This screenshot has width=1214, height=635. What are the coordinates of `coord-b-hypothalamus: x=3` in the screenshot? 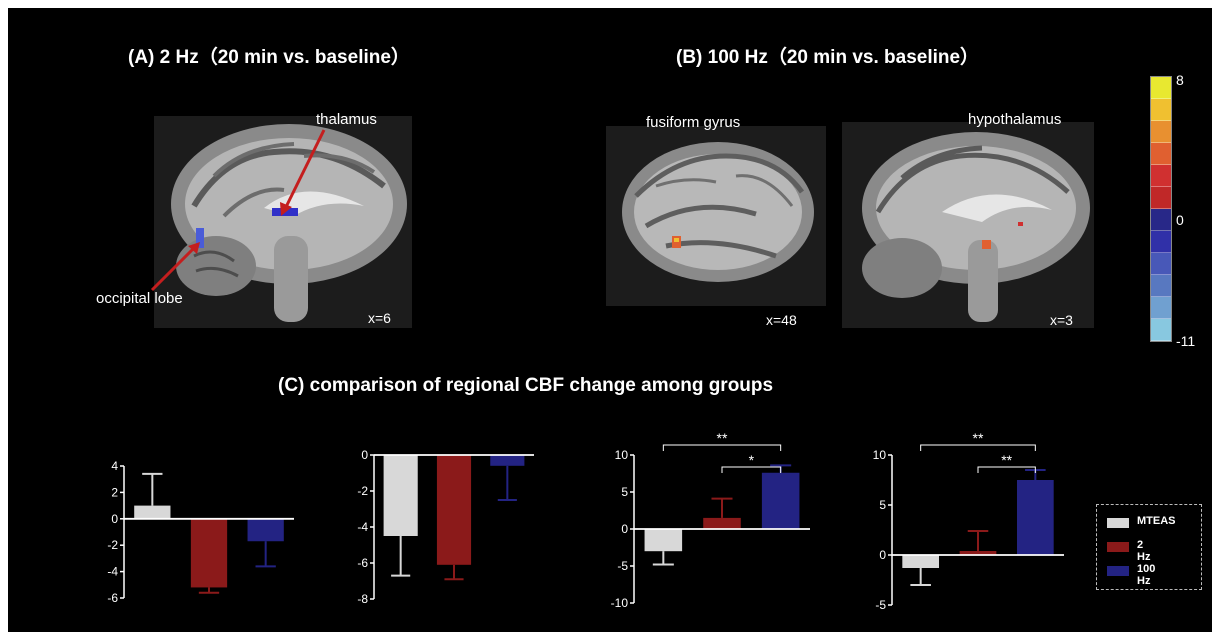 It's located at (1061, 320).